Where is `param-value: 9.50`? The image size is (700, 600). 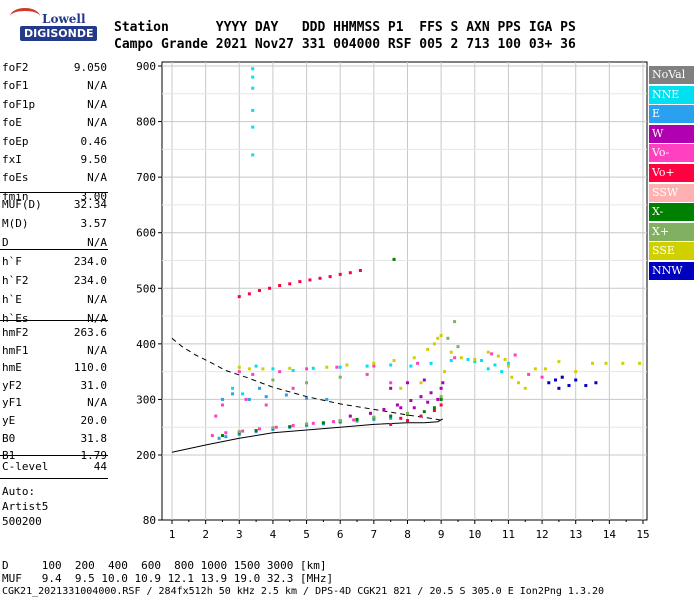
param-value: 9.50 is located at coordinates (94, 159).